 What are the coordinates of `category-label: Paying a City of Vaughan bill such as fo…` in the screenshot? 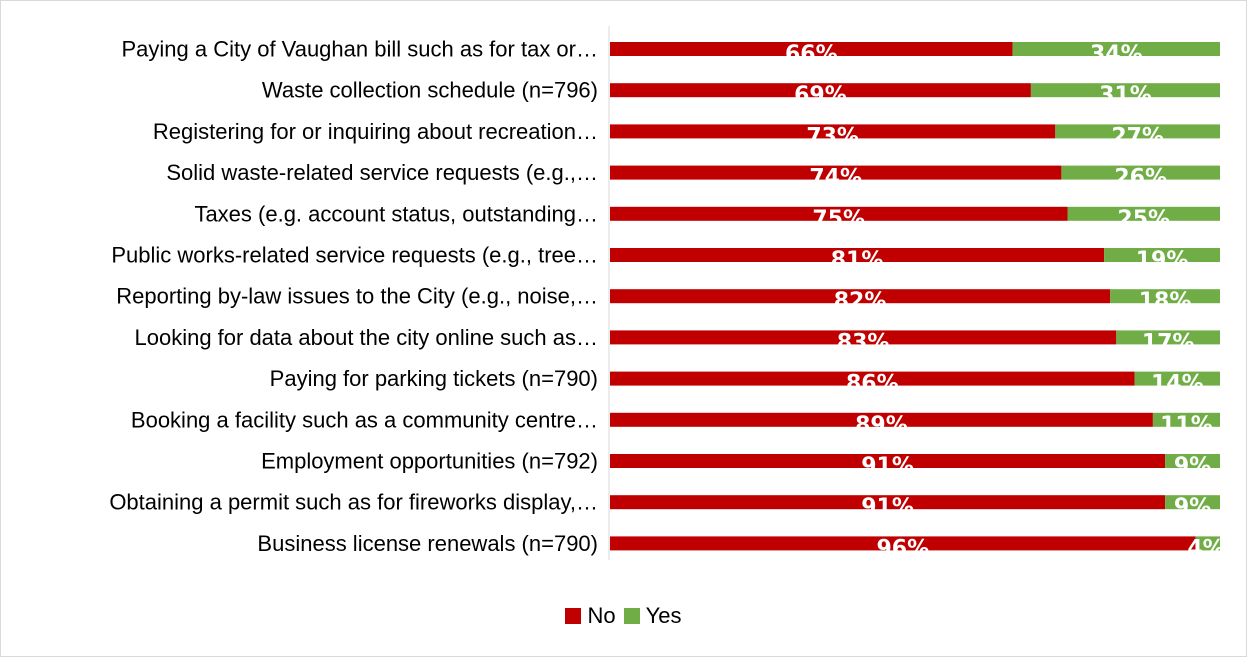 It's located at (359, 49).